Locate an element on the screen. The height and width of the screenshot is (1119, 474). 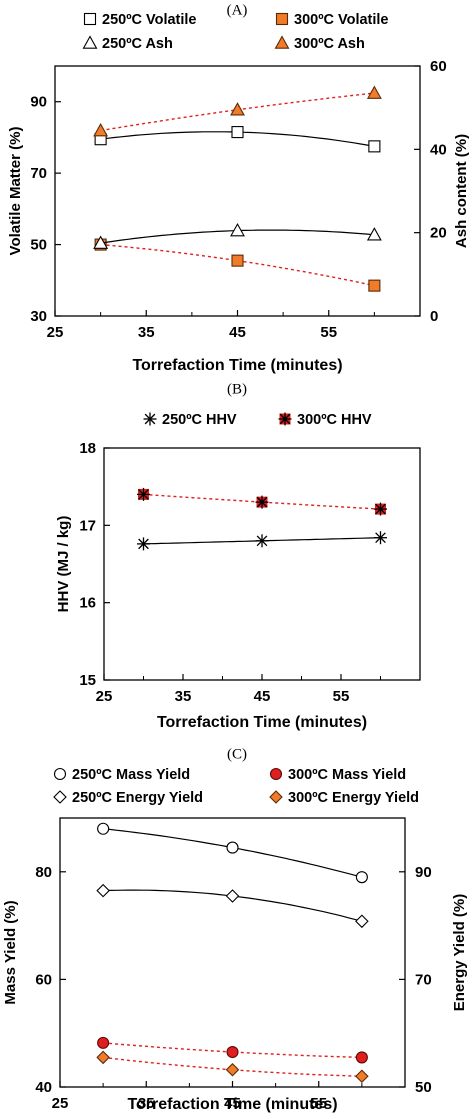
legend-item: 250ºC Mass Yield is located at coordinates (121, 775).